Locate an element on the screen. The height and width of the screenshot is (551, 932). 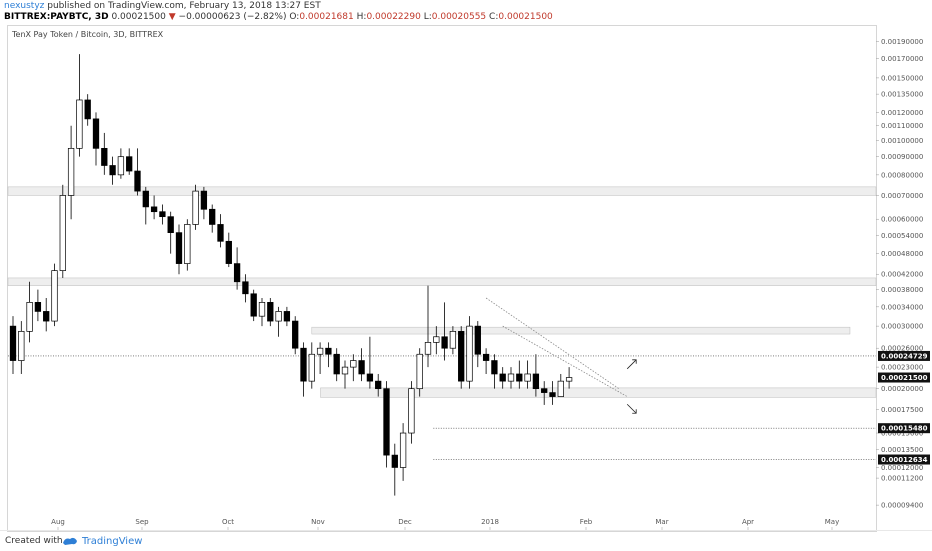
high-value: 0.00022290 is located at coordinates (393, 17).